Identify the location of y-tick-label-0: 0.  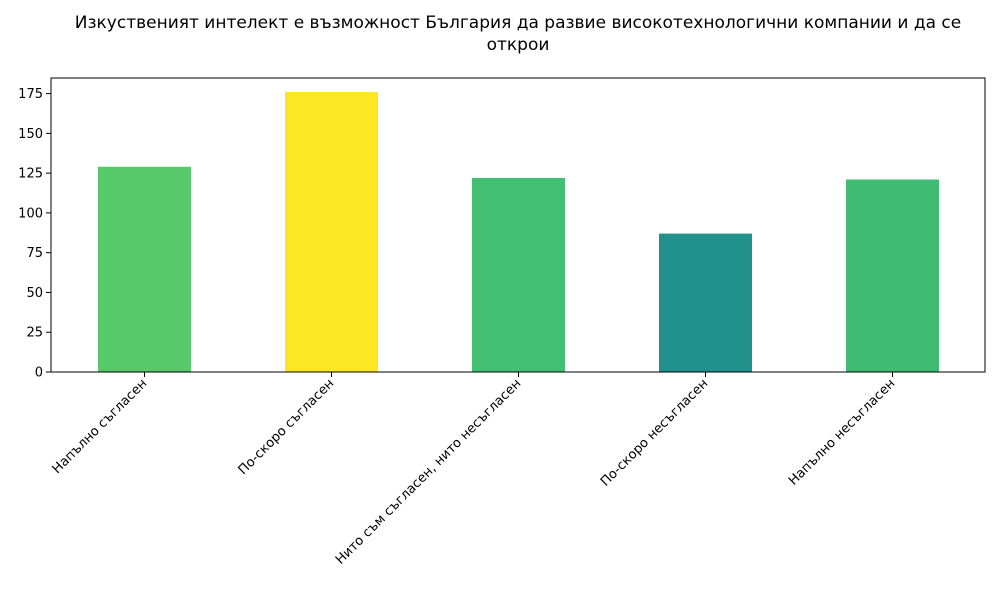
(39, 373).